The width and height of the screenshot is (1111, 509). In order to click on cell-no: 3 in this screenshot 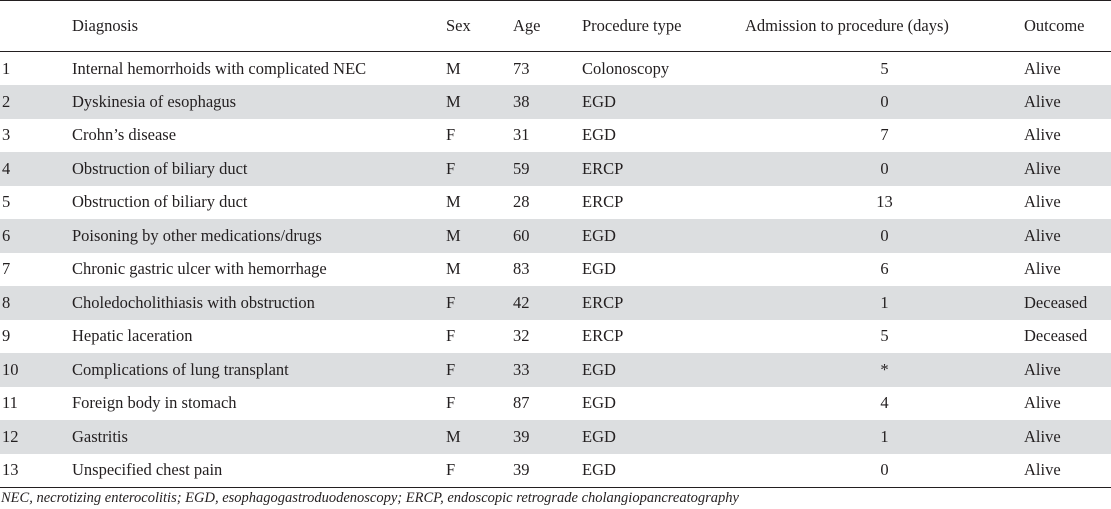, I will do `click(6, 135)`.